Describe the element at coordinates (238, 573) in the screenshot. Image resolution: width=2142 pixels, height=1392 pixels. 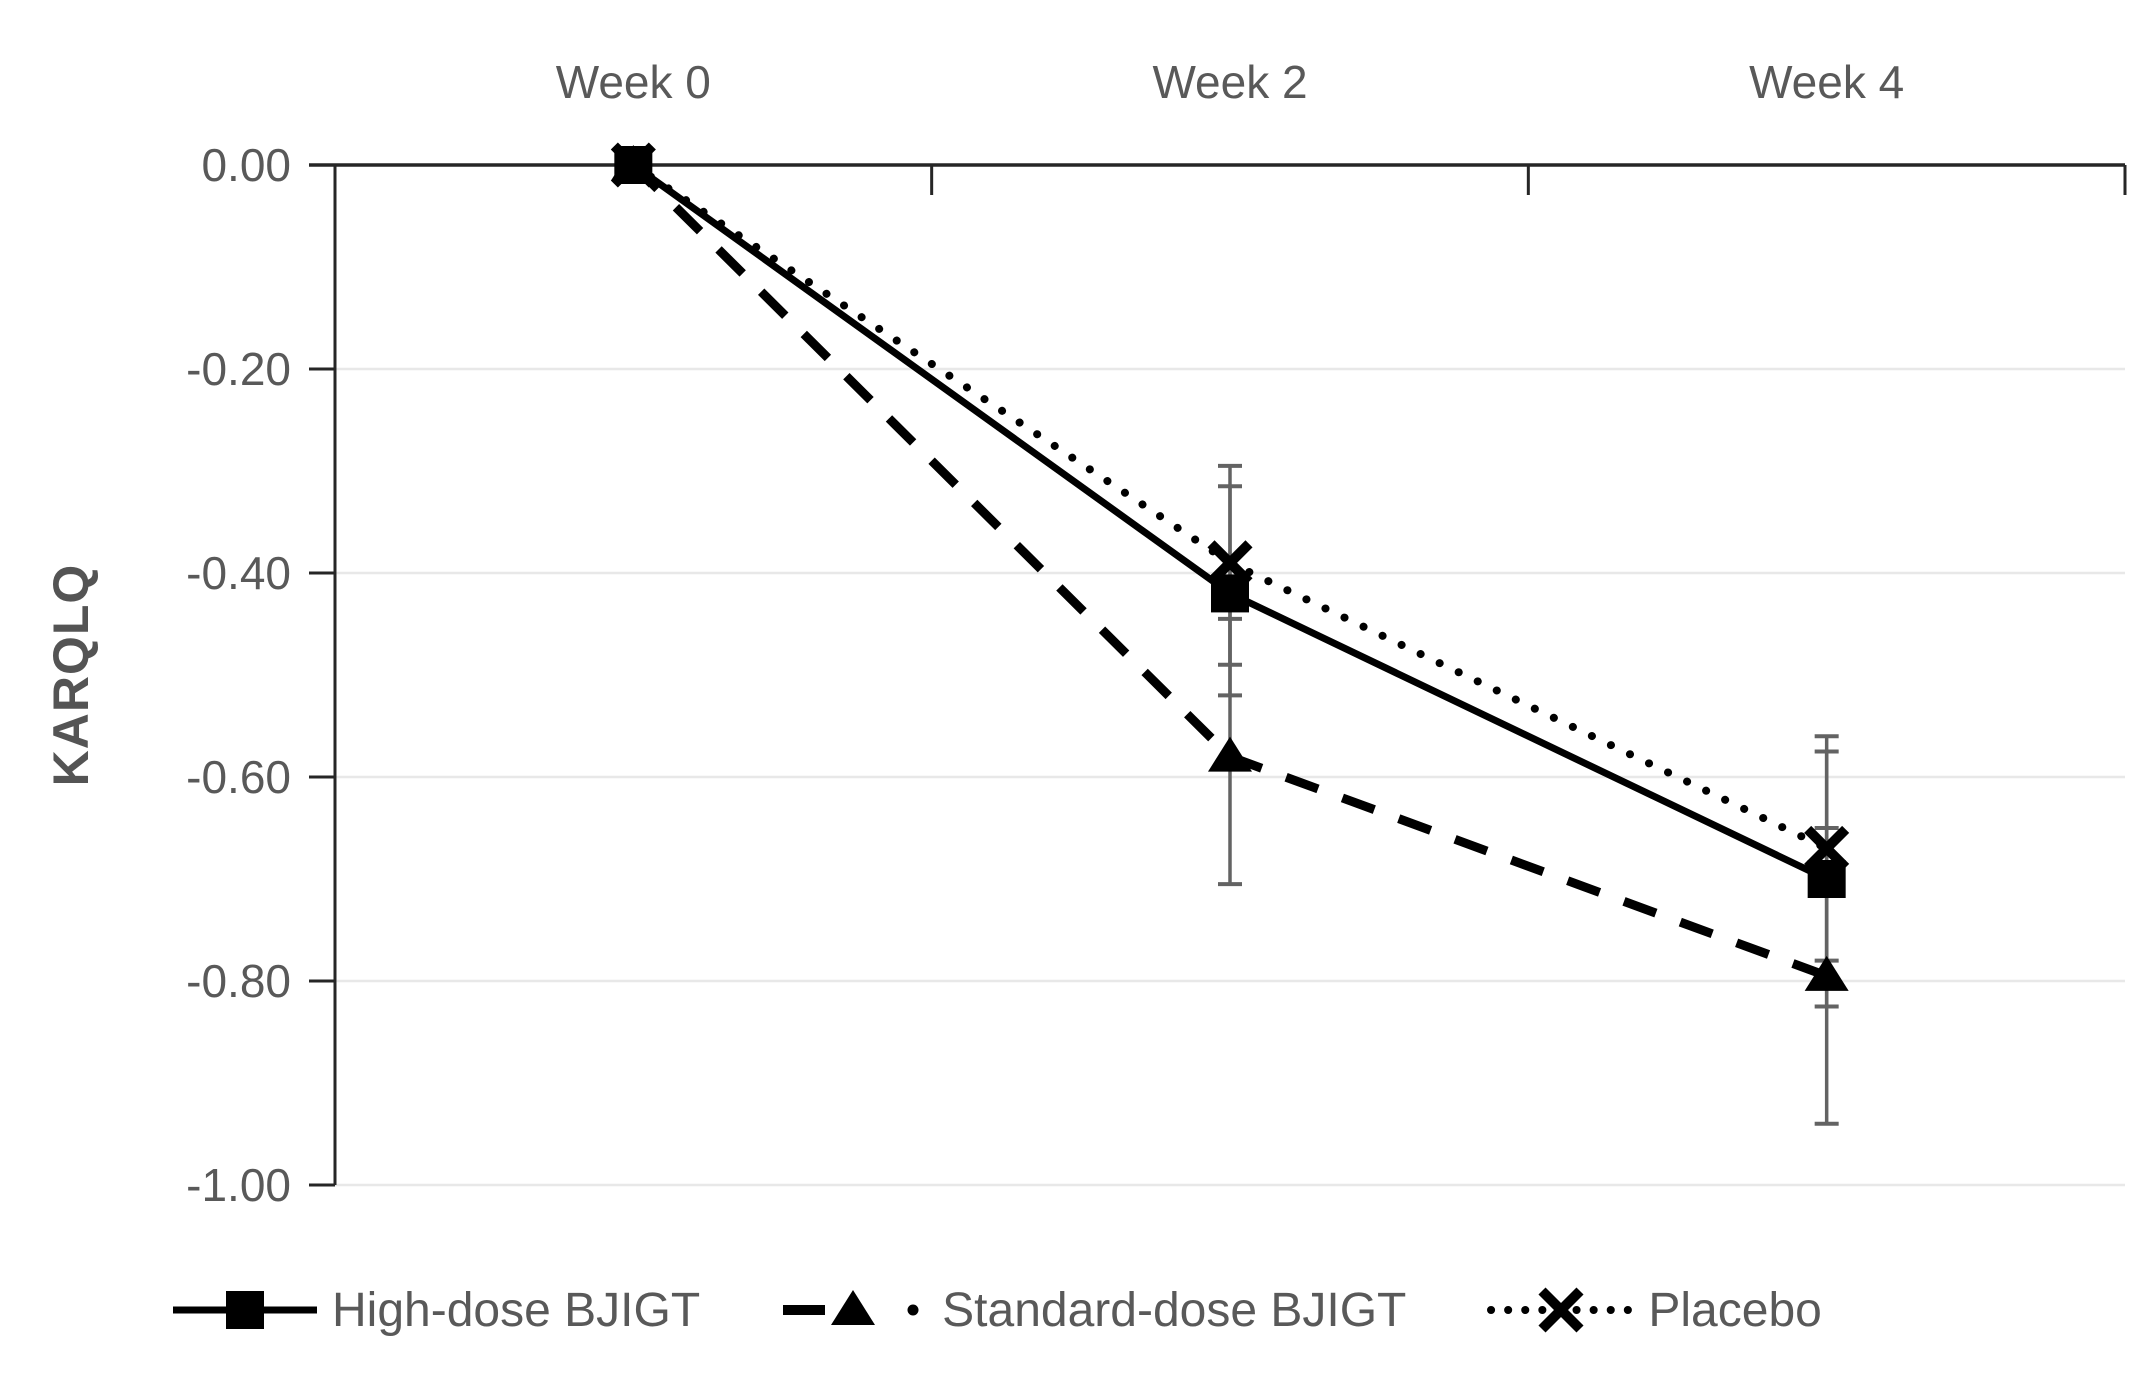
I see `y-tick-label--0.40: -0.40` at that location.